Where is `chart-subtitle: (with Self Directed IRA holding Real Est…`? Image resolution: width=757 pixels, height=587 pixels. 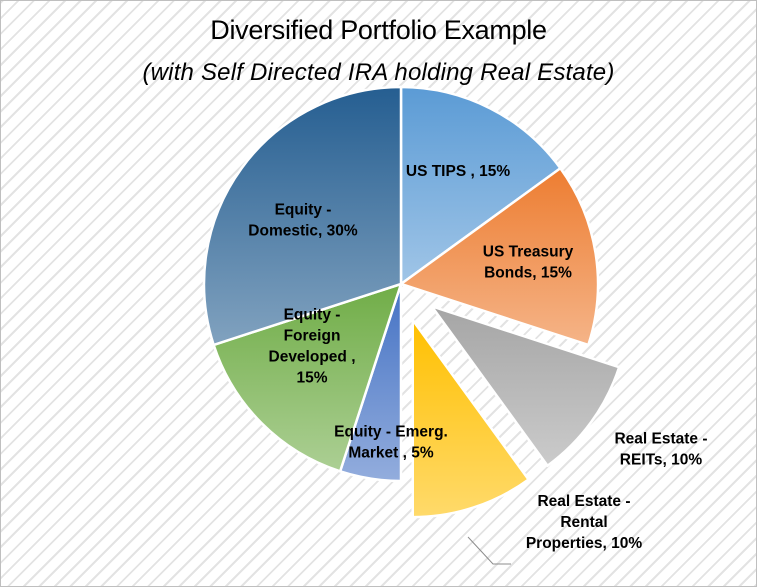 chart-subtitle: (with Self Directed IRA holding Real Est… is located at coordinates (378, 72).